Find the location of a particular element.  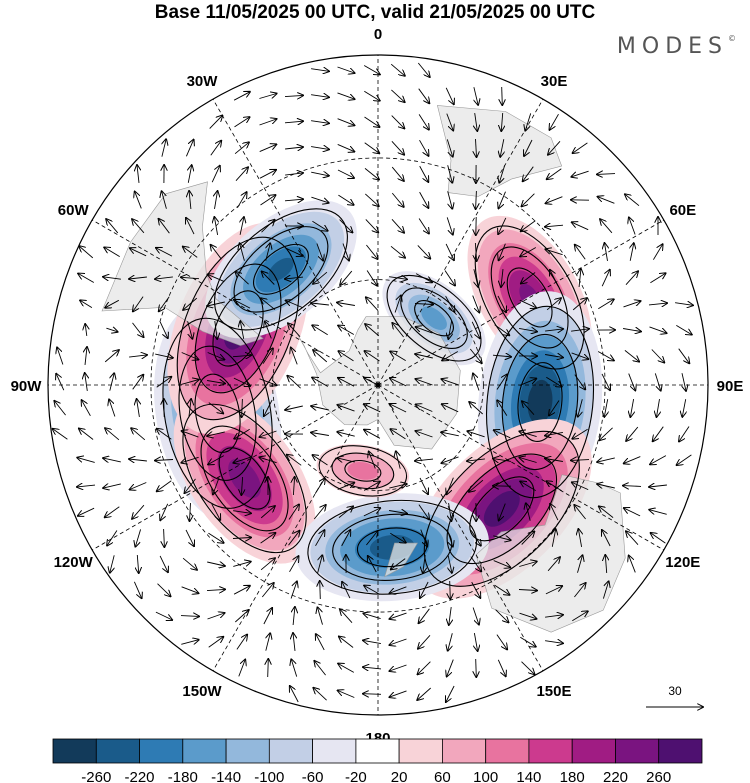

longitude-label: 120W is located at coordinates (74, 562).